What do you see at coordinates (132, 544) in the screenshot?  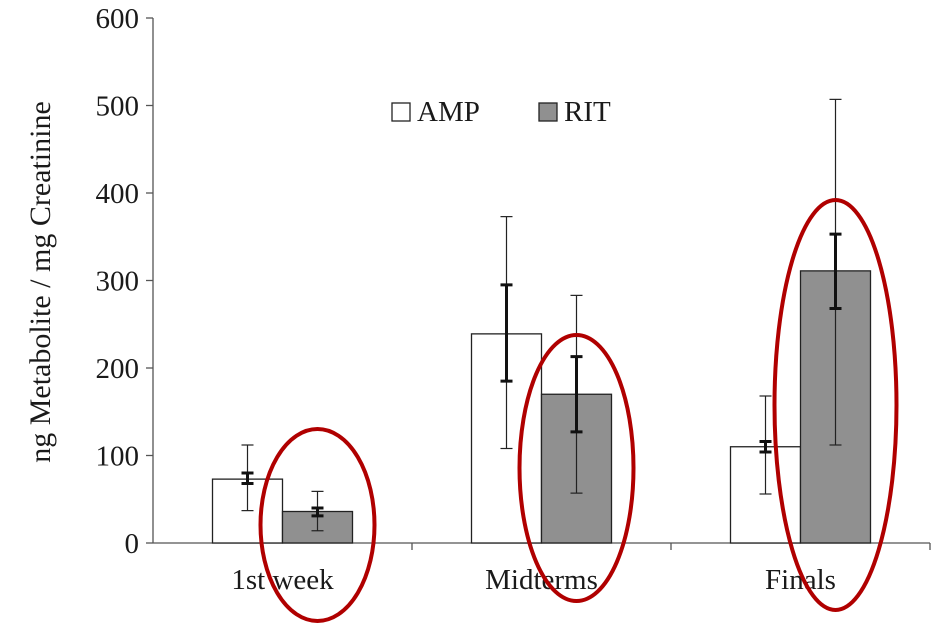 I see `y-tick-label: 0` at bounding box center [132, 544].